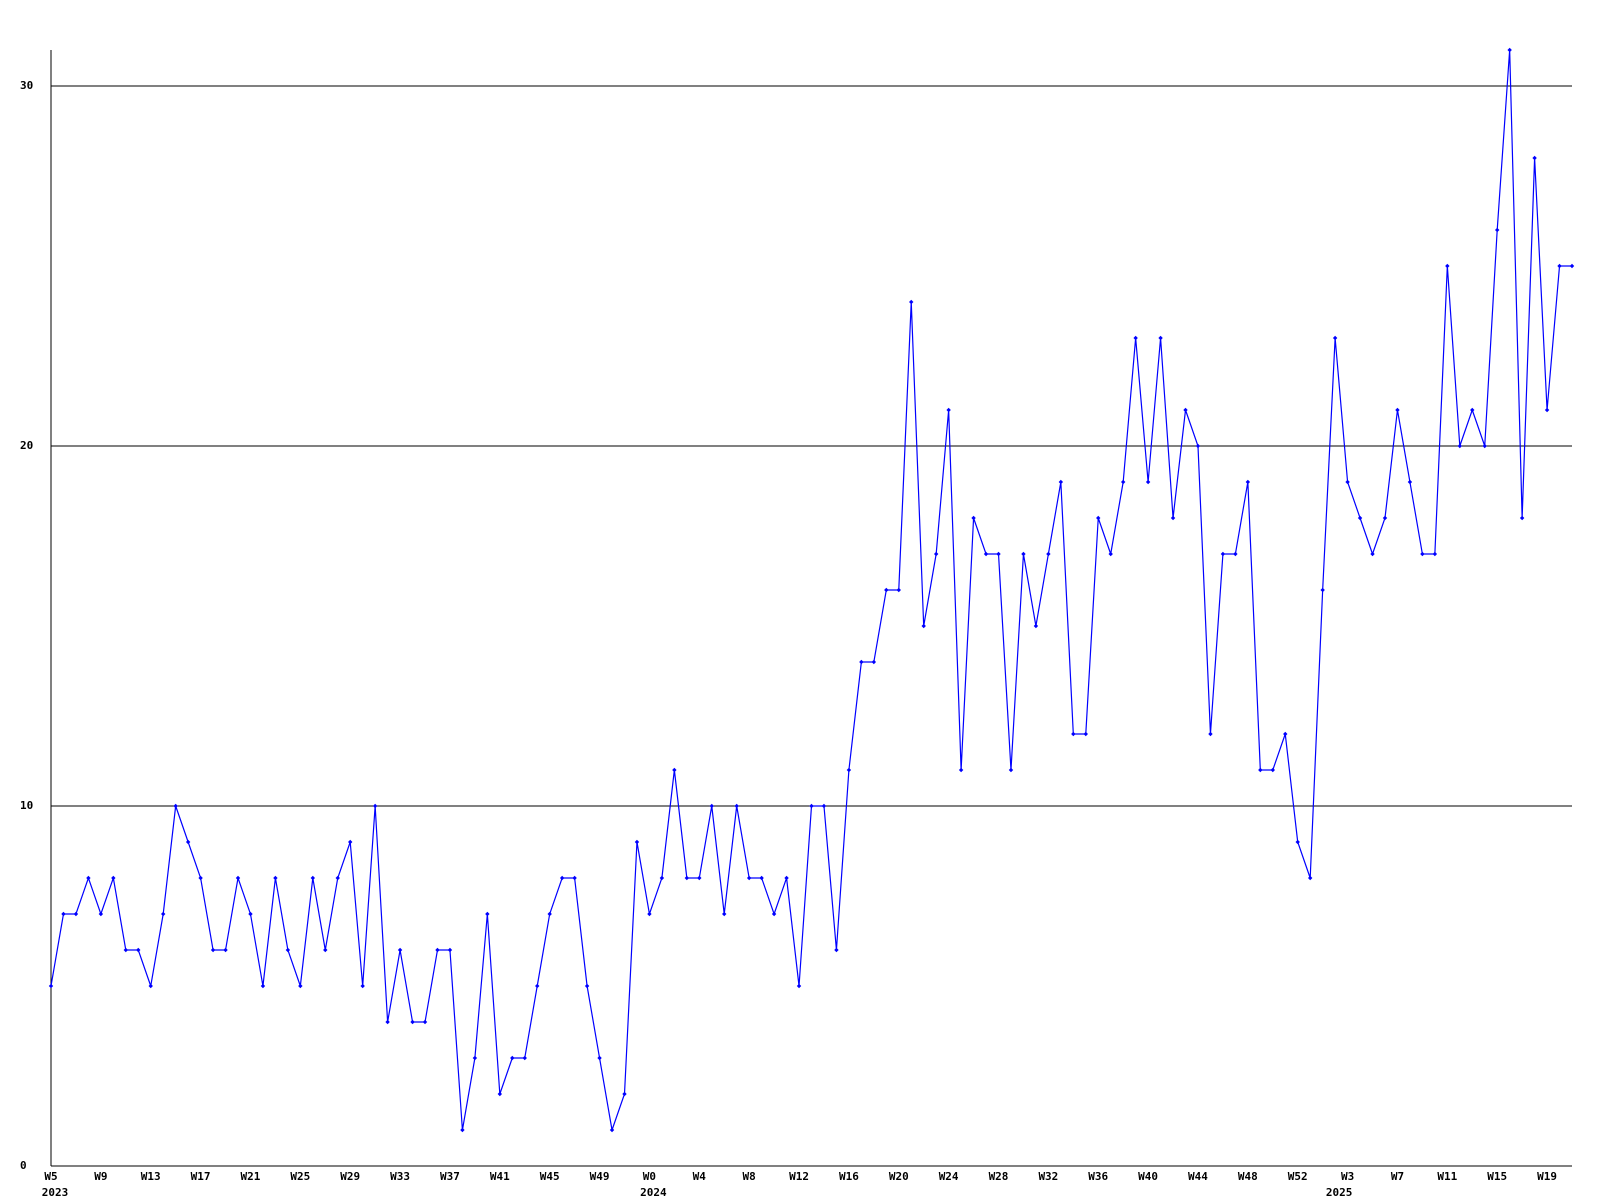 The height and width of the screenshot is (1200, 1600). What do you see at coordinates (26, 85) in the screenshot?
I see `y-tick-label: 30` at bounding box center [26, 85].